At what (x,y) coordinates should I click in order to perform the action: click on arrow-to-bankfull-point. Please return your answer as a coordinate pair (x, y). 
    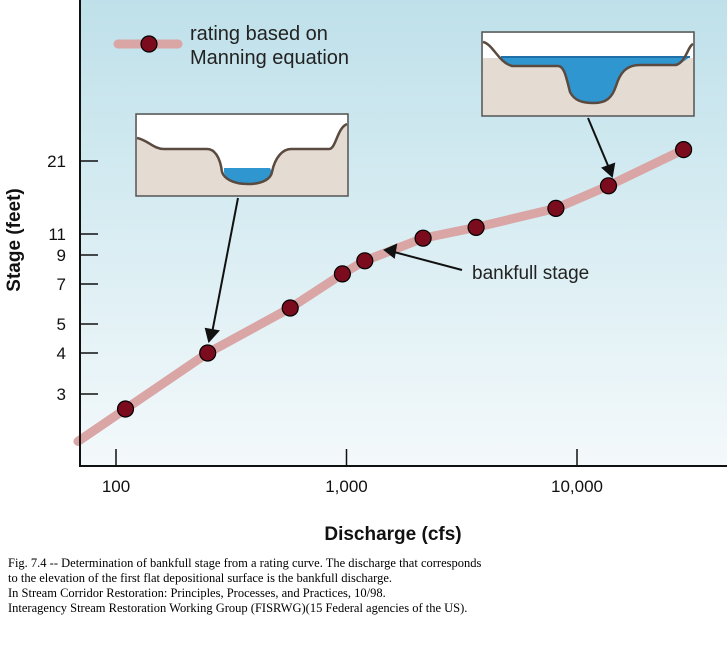
    Looking at the image, I should click on (598, 143).